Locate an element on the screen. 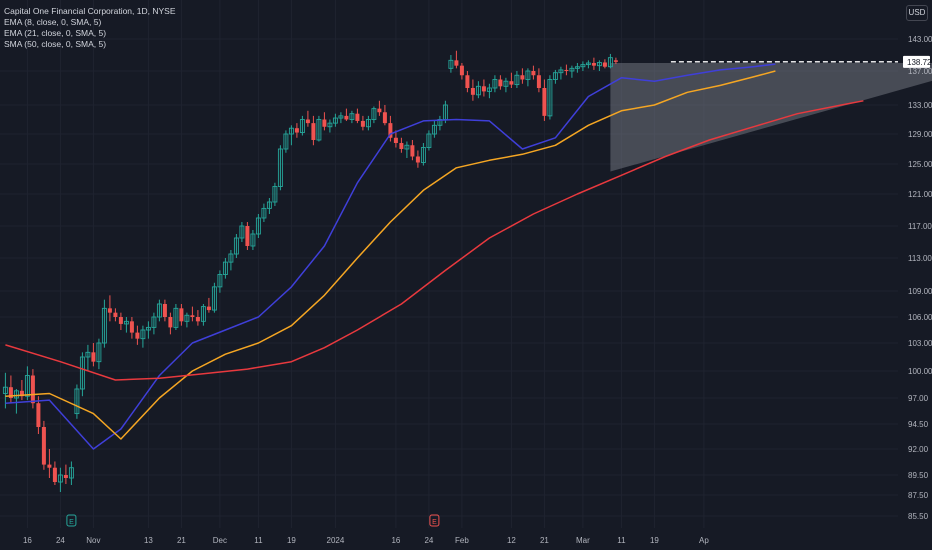  price-tick-label: 85.50 is located at coordinates (918, 516).